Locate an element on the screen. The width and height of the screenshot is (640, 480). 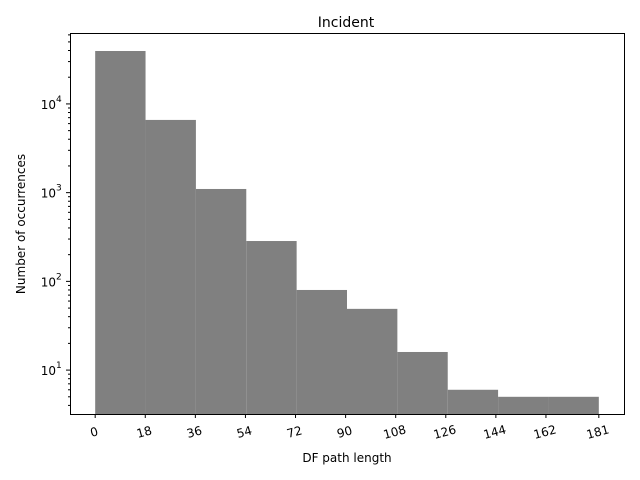
x-tick-label: 18 is located at coordinates (144, 431).